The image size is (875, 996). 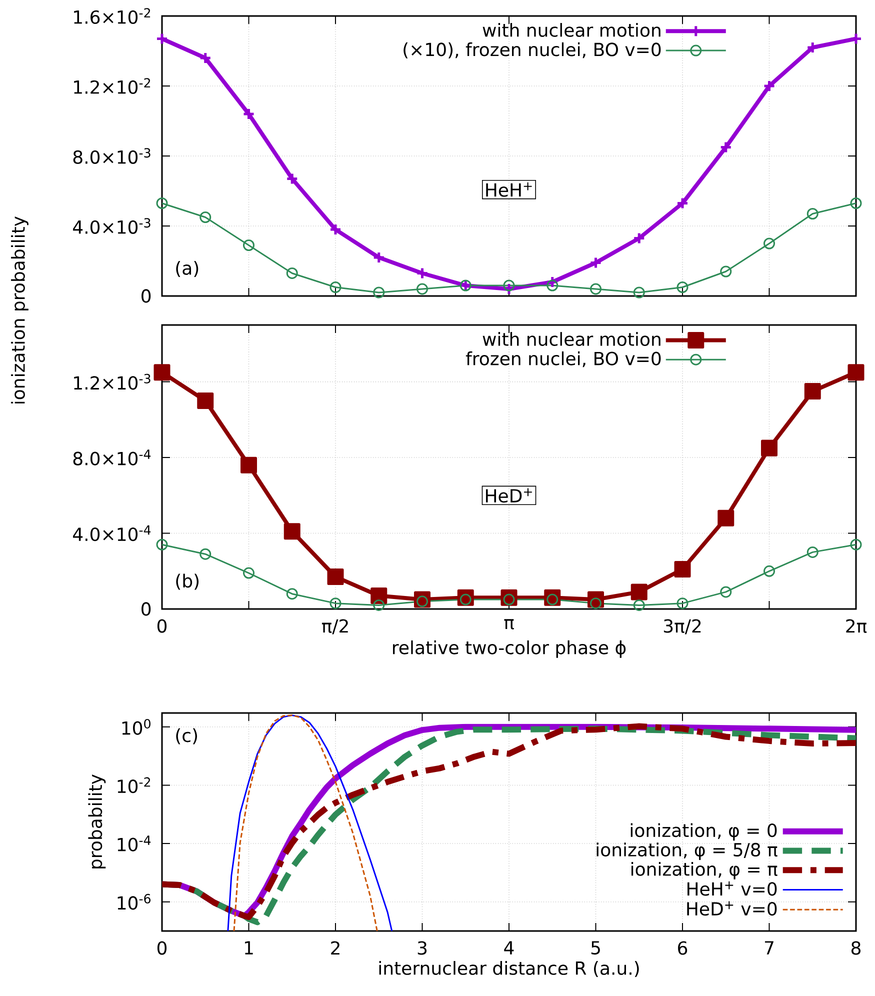 What do you see at coordinates (97, 821) in the screenshot?
I see `y-axis-title: probability` at bounding box center [97, 821].